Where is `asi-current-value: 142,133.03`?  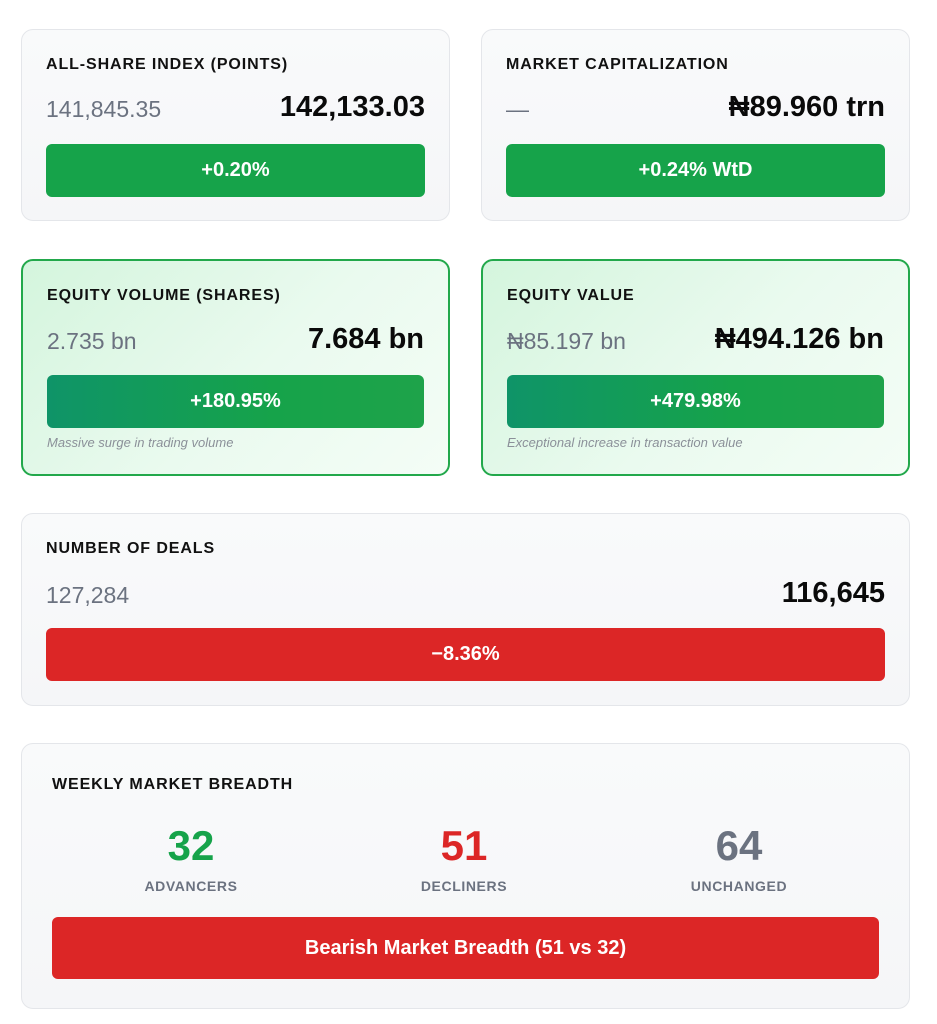
asi-current-value: 142,133.03 is located at coordinates (352, 107).